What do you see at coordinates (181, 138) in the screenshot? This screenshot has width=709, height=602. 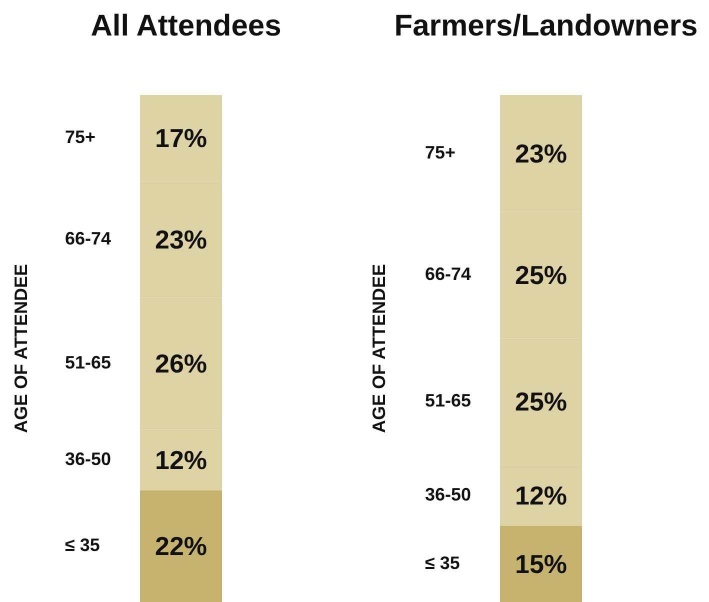 I see `data-label: 17%` at bounding box center [181, 138].